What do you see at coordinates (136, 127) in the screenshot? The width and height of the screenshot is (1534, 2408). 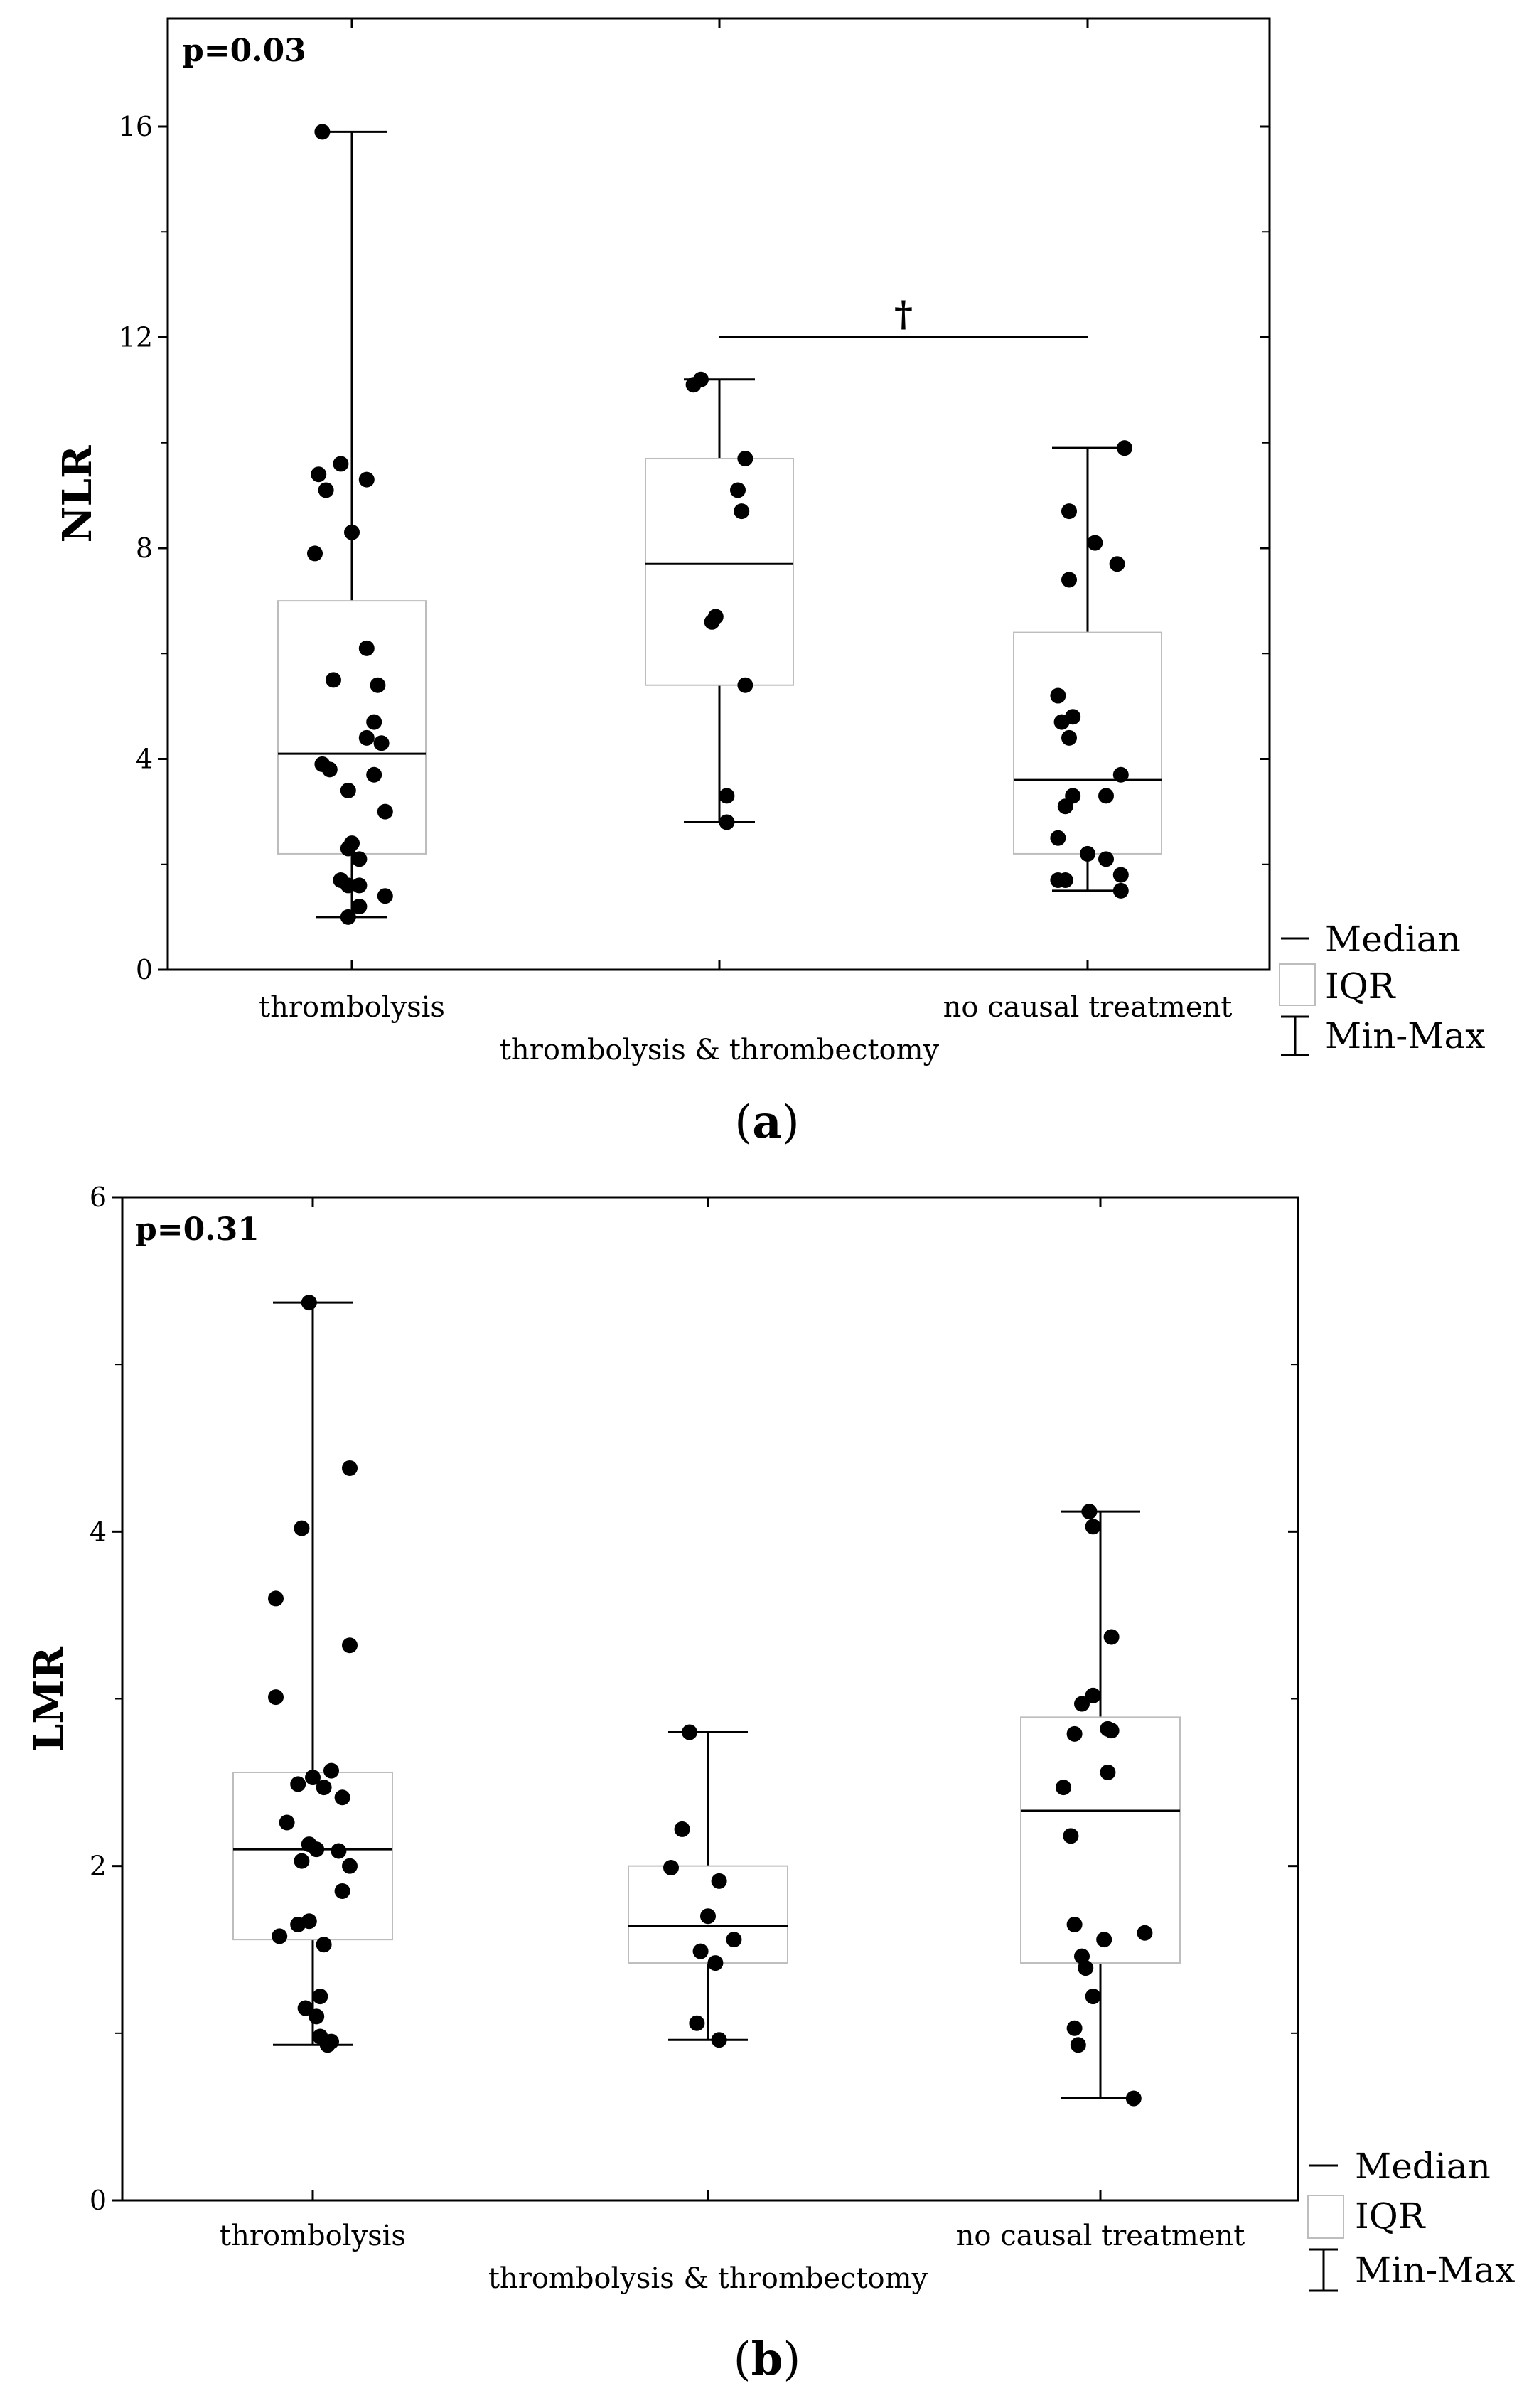 I see `y-tick-label: 16` at bounding box center [136, 127].